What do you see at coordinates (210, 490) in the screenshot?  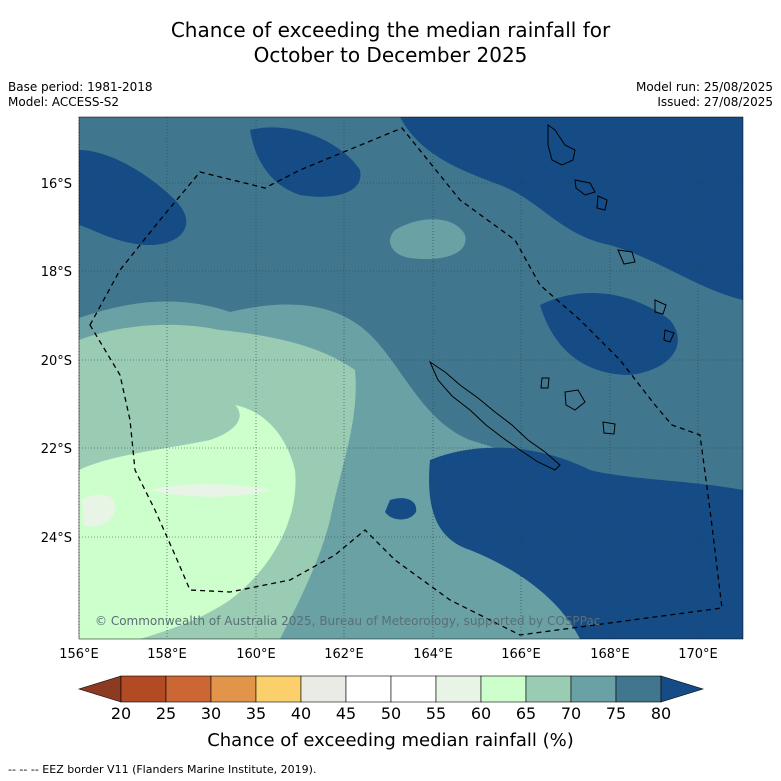 I see `zone-50-55-streak` at bounding box center [210, 490].